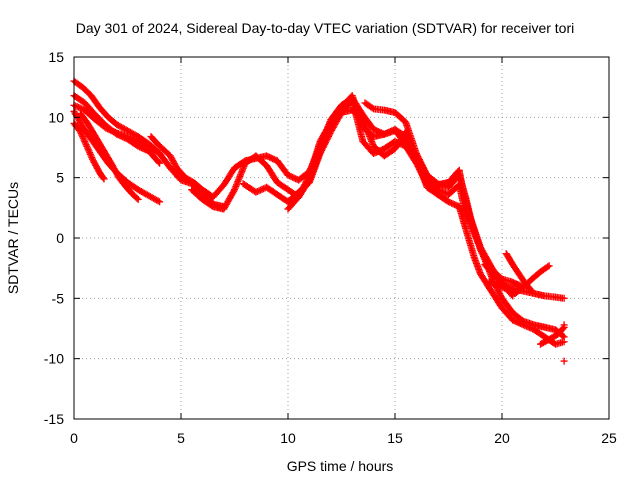 This screenshot has width=640, height=480. I want to click on x-tick-label: 20, so click(502, 438).